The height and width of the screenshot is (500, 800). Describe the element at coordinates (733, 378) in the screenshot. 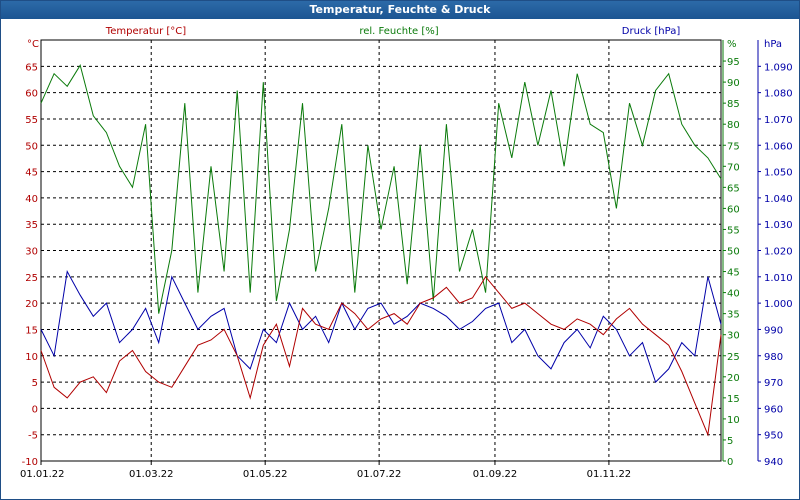

I see `humidity-tick-label: 20` at that location.